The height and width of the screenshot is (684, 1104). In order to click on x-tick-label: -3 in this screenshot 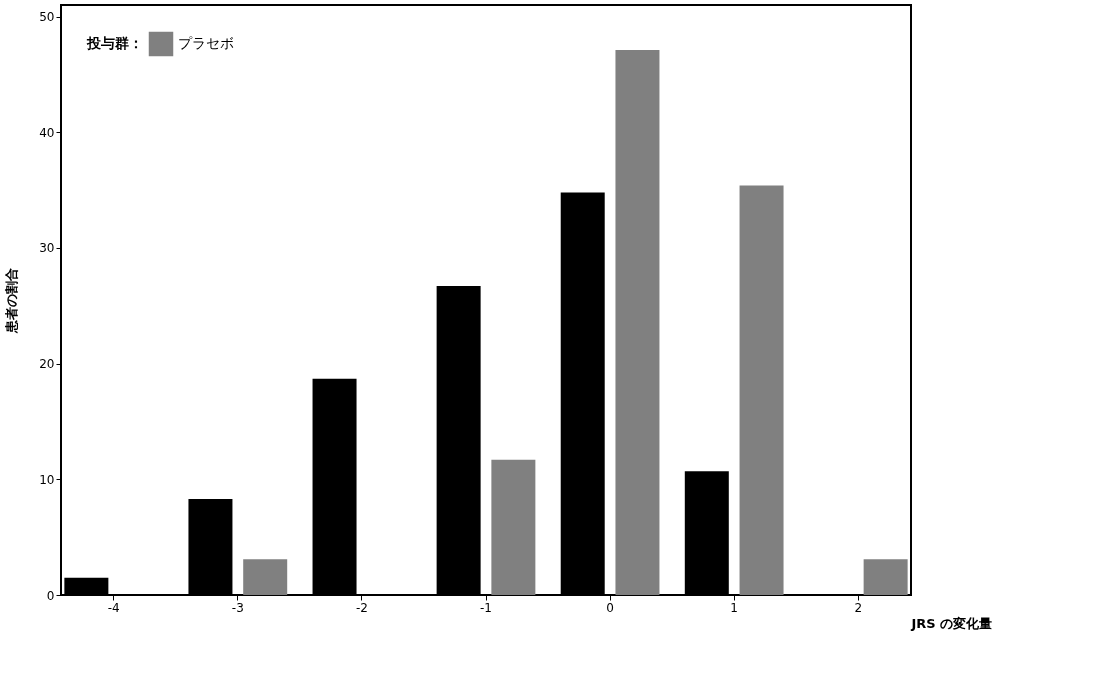, I will do `click(237, 607)`.